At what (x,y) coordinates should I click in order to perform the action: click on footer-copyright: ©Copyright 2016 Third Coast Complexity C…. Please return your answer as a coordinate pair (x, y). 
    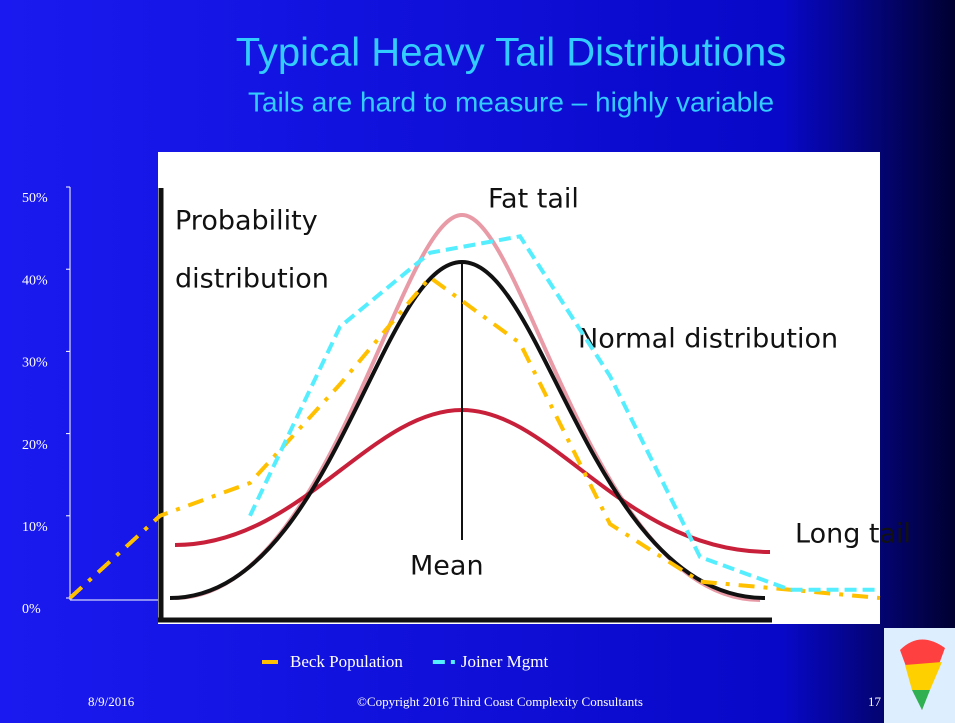
    Looking at the image, I should click on (500, 701).